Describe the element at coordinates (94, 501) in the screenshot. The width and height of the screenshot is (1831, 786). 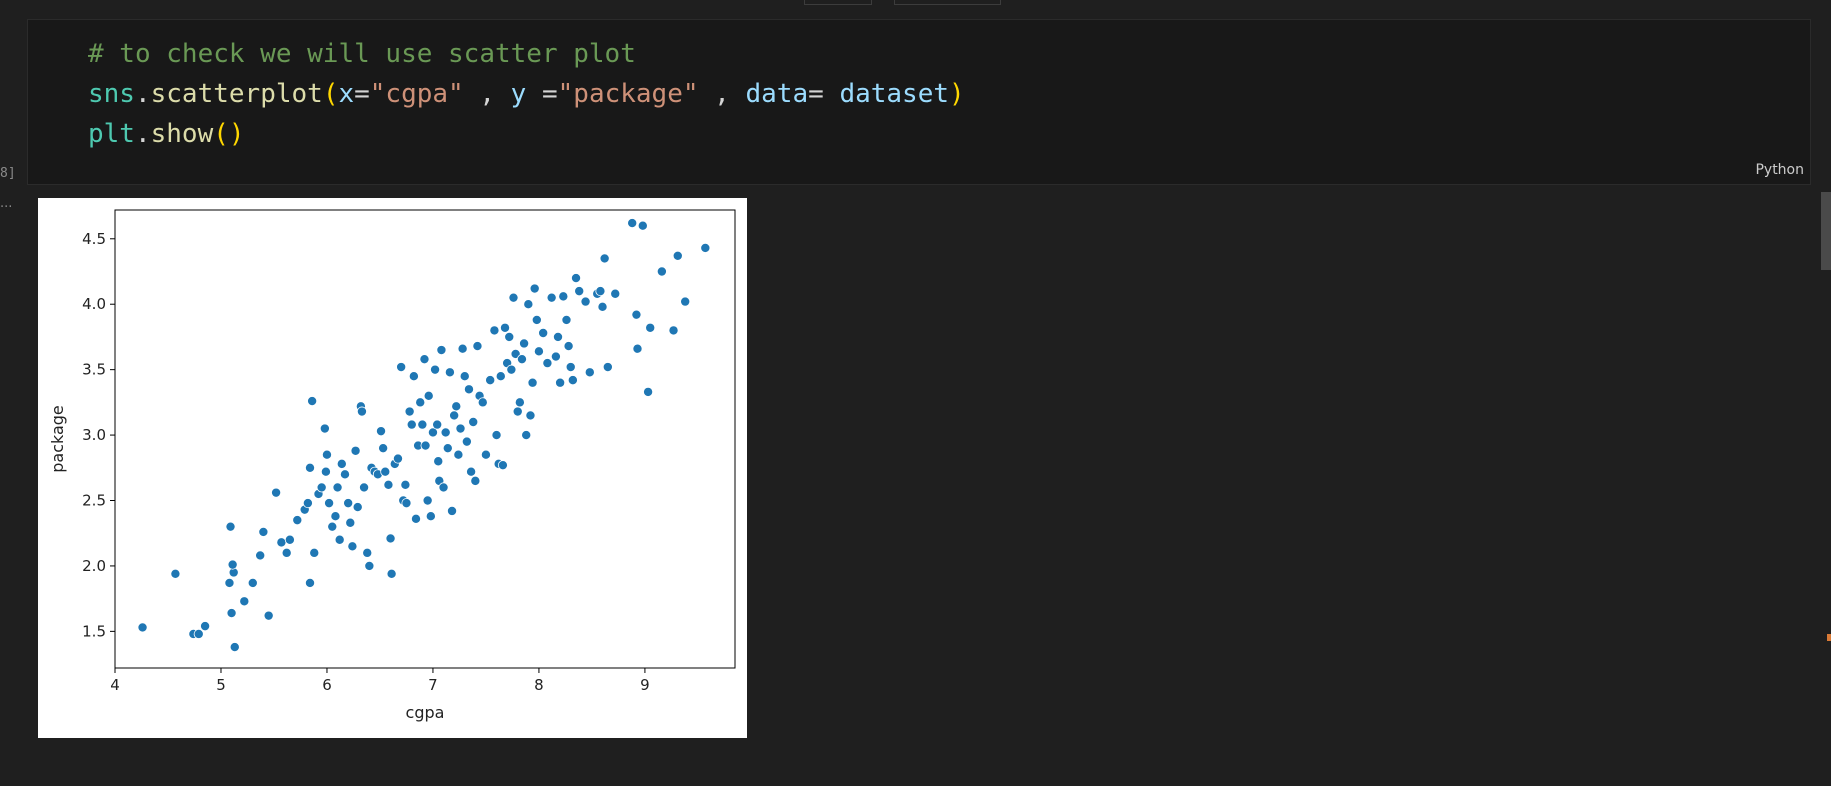
I see `y-tick-label: 2.5` at that location.